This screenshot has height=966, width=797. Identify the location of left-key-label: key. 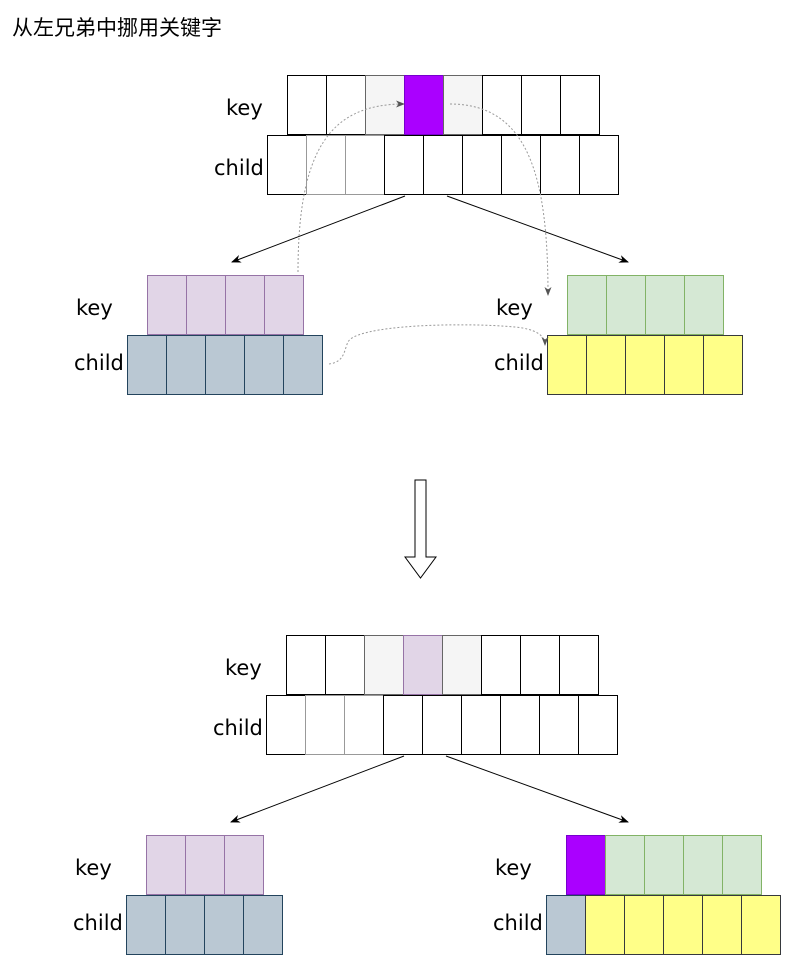
(94, 308).